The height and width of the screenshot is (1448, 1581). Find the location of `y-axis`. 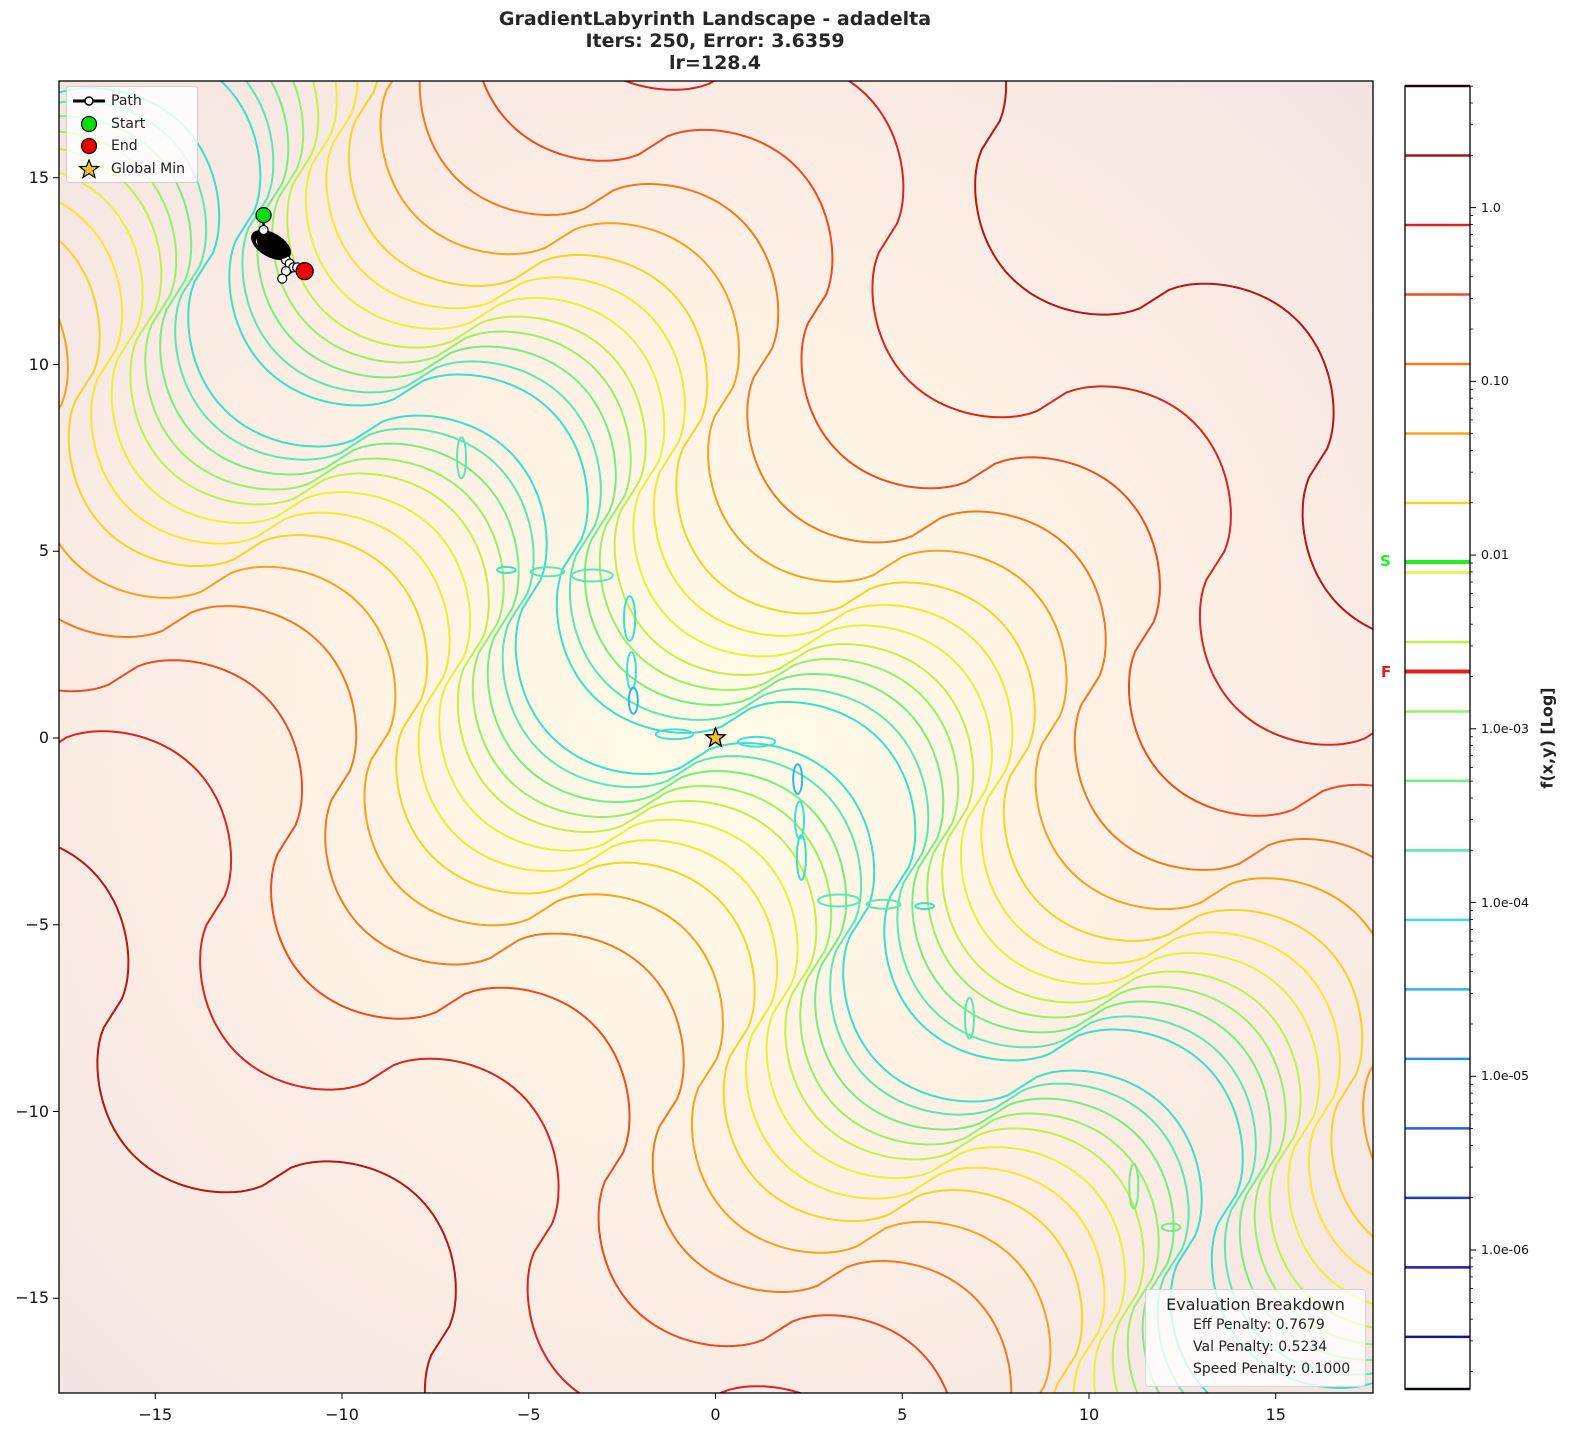

y-axis is located at coordinates (56, 738).